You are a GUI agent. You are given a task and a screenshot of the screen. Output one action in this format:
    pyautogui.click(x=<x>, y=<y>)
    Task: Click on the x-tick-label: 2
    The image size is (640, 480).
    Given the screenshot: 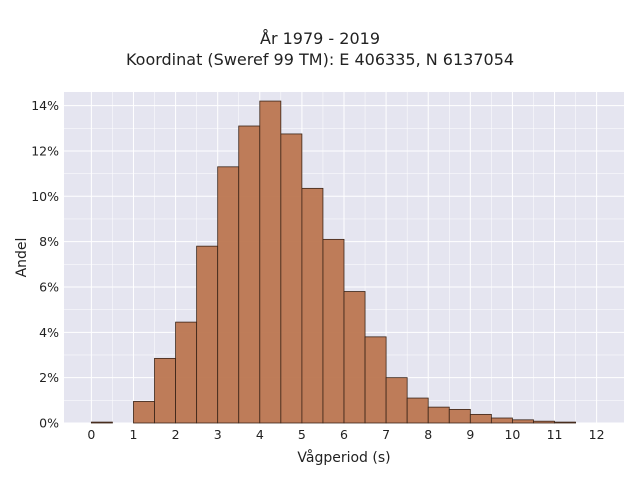 What is the action you would take?
    pyautogui.click(x=176, y=434)
    